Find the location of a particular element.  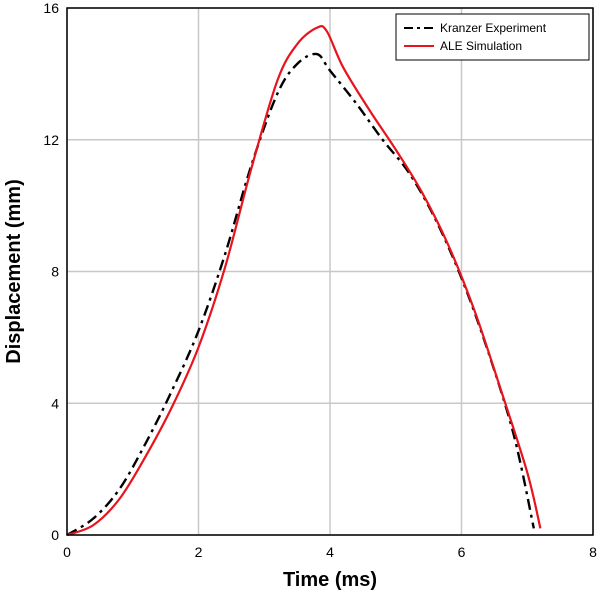

y-tick-label: 16 is located at coordinates (51, 8).